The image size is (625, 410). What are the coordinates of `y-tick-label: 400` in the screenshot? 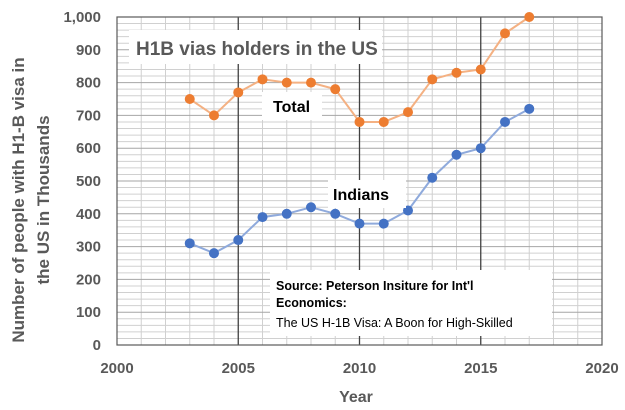 It's located at (88, 214).